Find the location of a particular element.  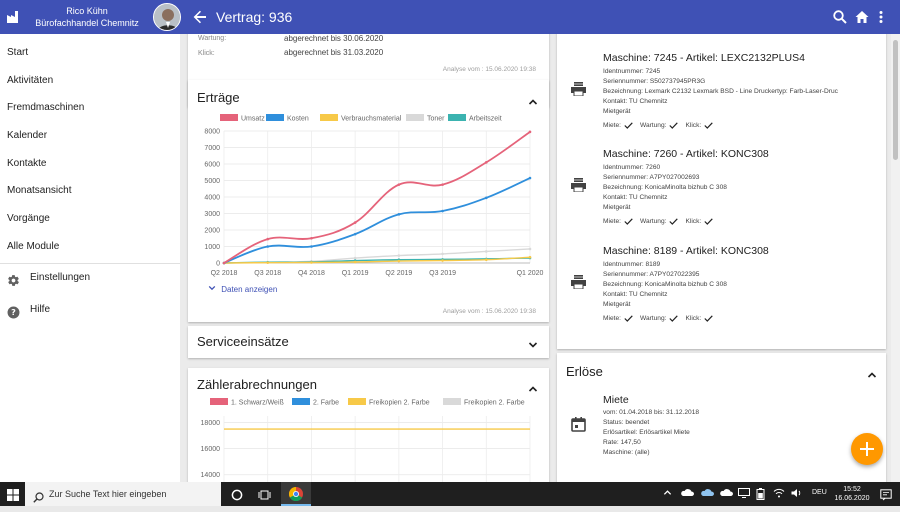

sidebar-item-kalender: Kalender is located at coordinates (27, 135).